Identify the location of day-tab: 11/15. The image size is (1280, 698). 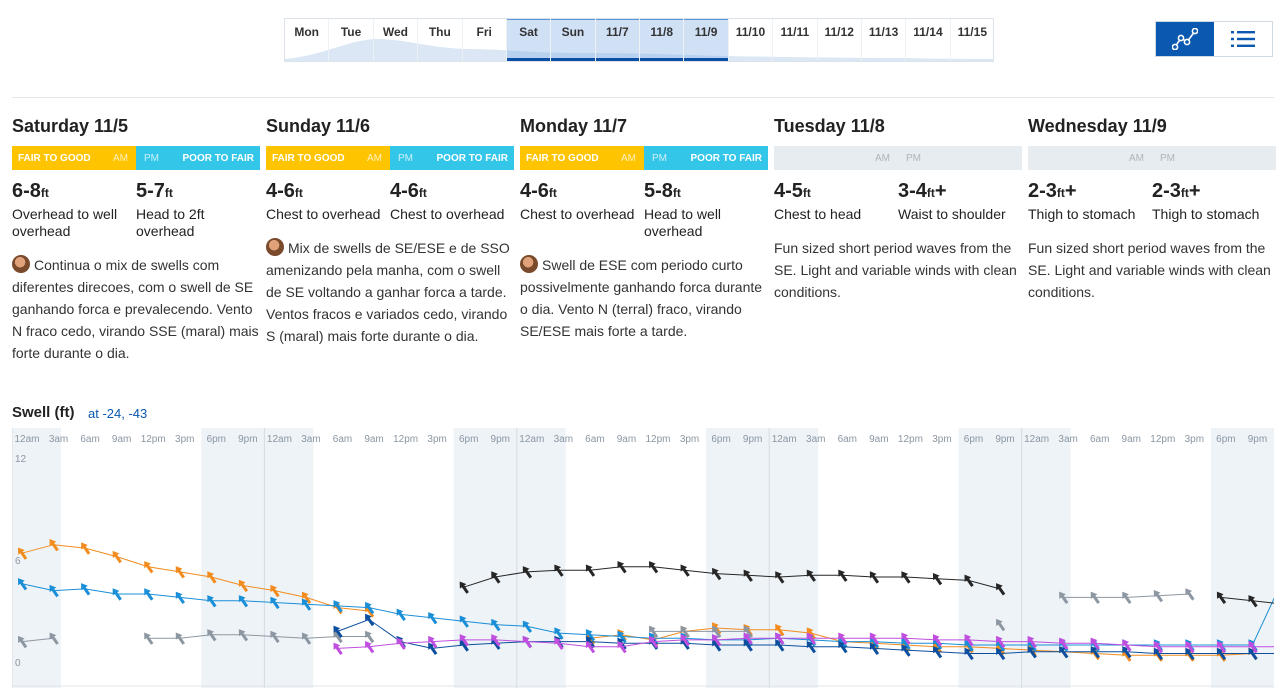
(972, 40).